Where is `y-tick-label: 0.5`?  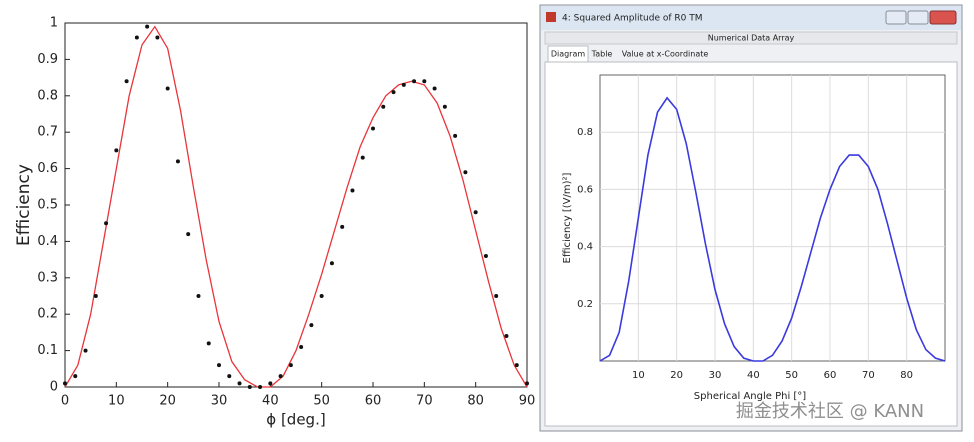
y-tick-label: 0.5 is located at coordinates (47, 205).